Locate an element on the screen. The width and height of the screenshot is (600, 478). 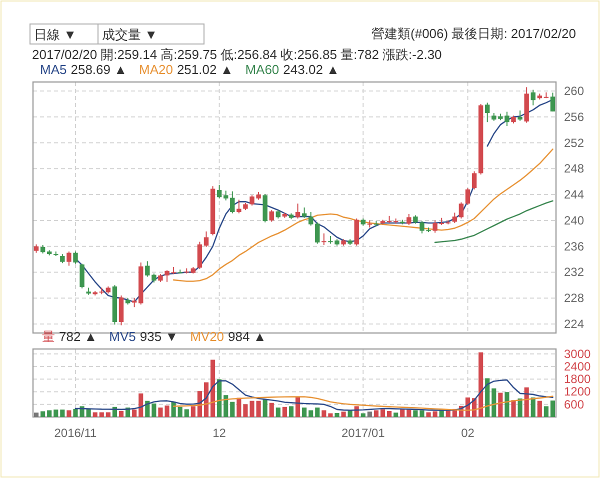
y-tick-label: 260 is located at coordinates (574, 91).